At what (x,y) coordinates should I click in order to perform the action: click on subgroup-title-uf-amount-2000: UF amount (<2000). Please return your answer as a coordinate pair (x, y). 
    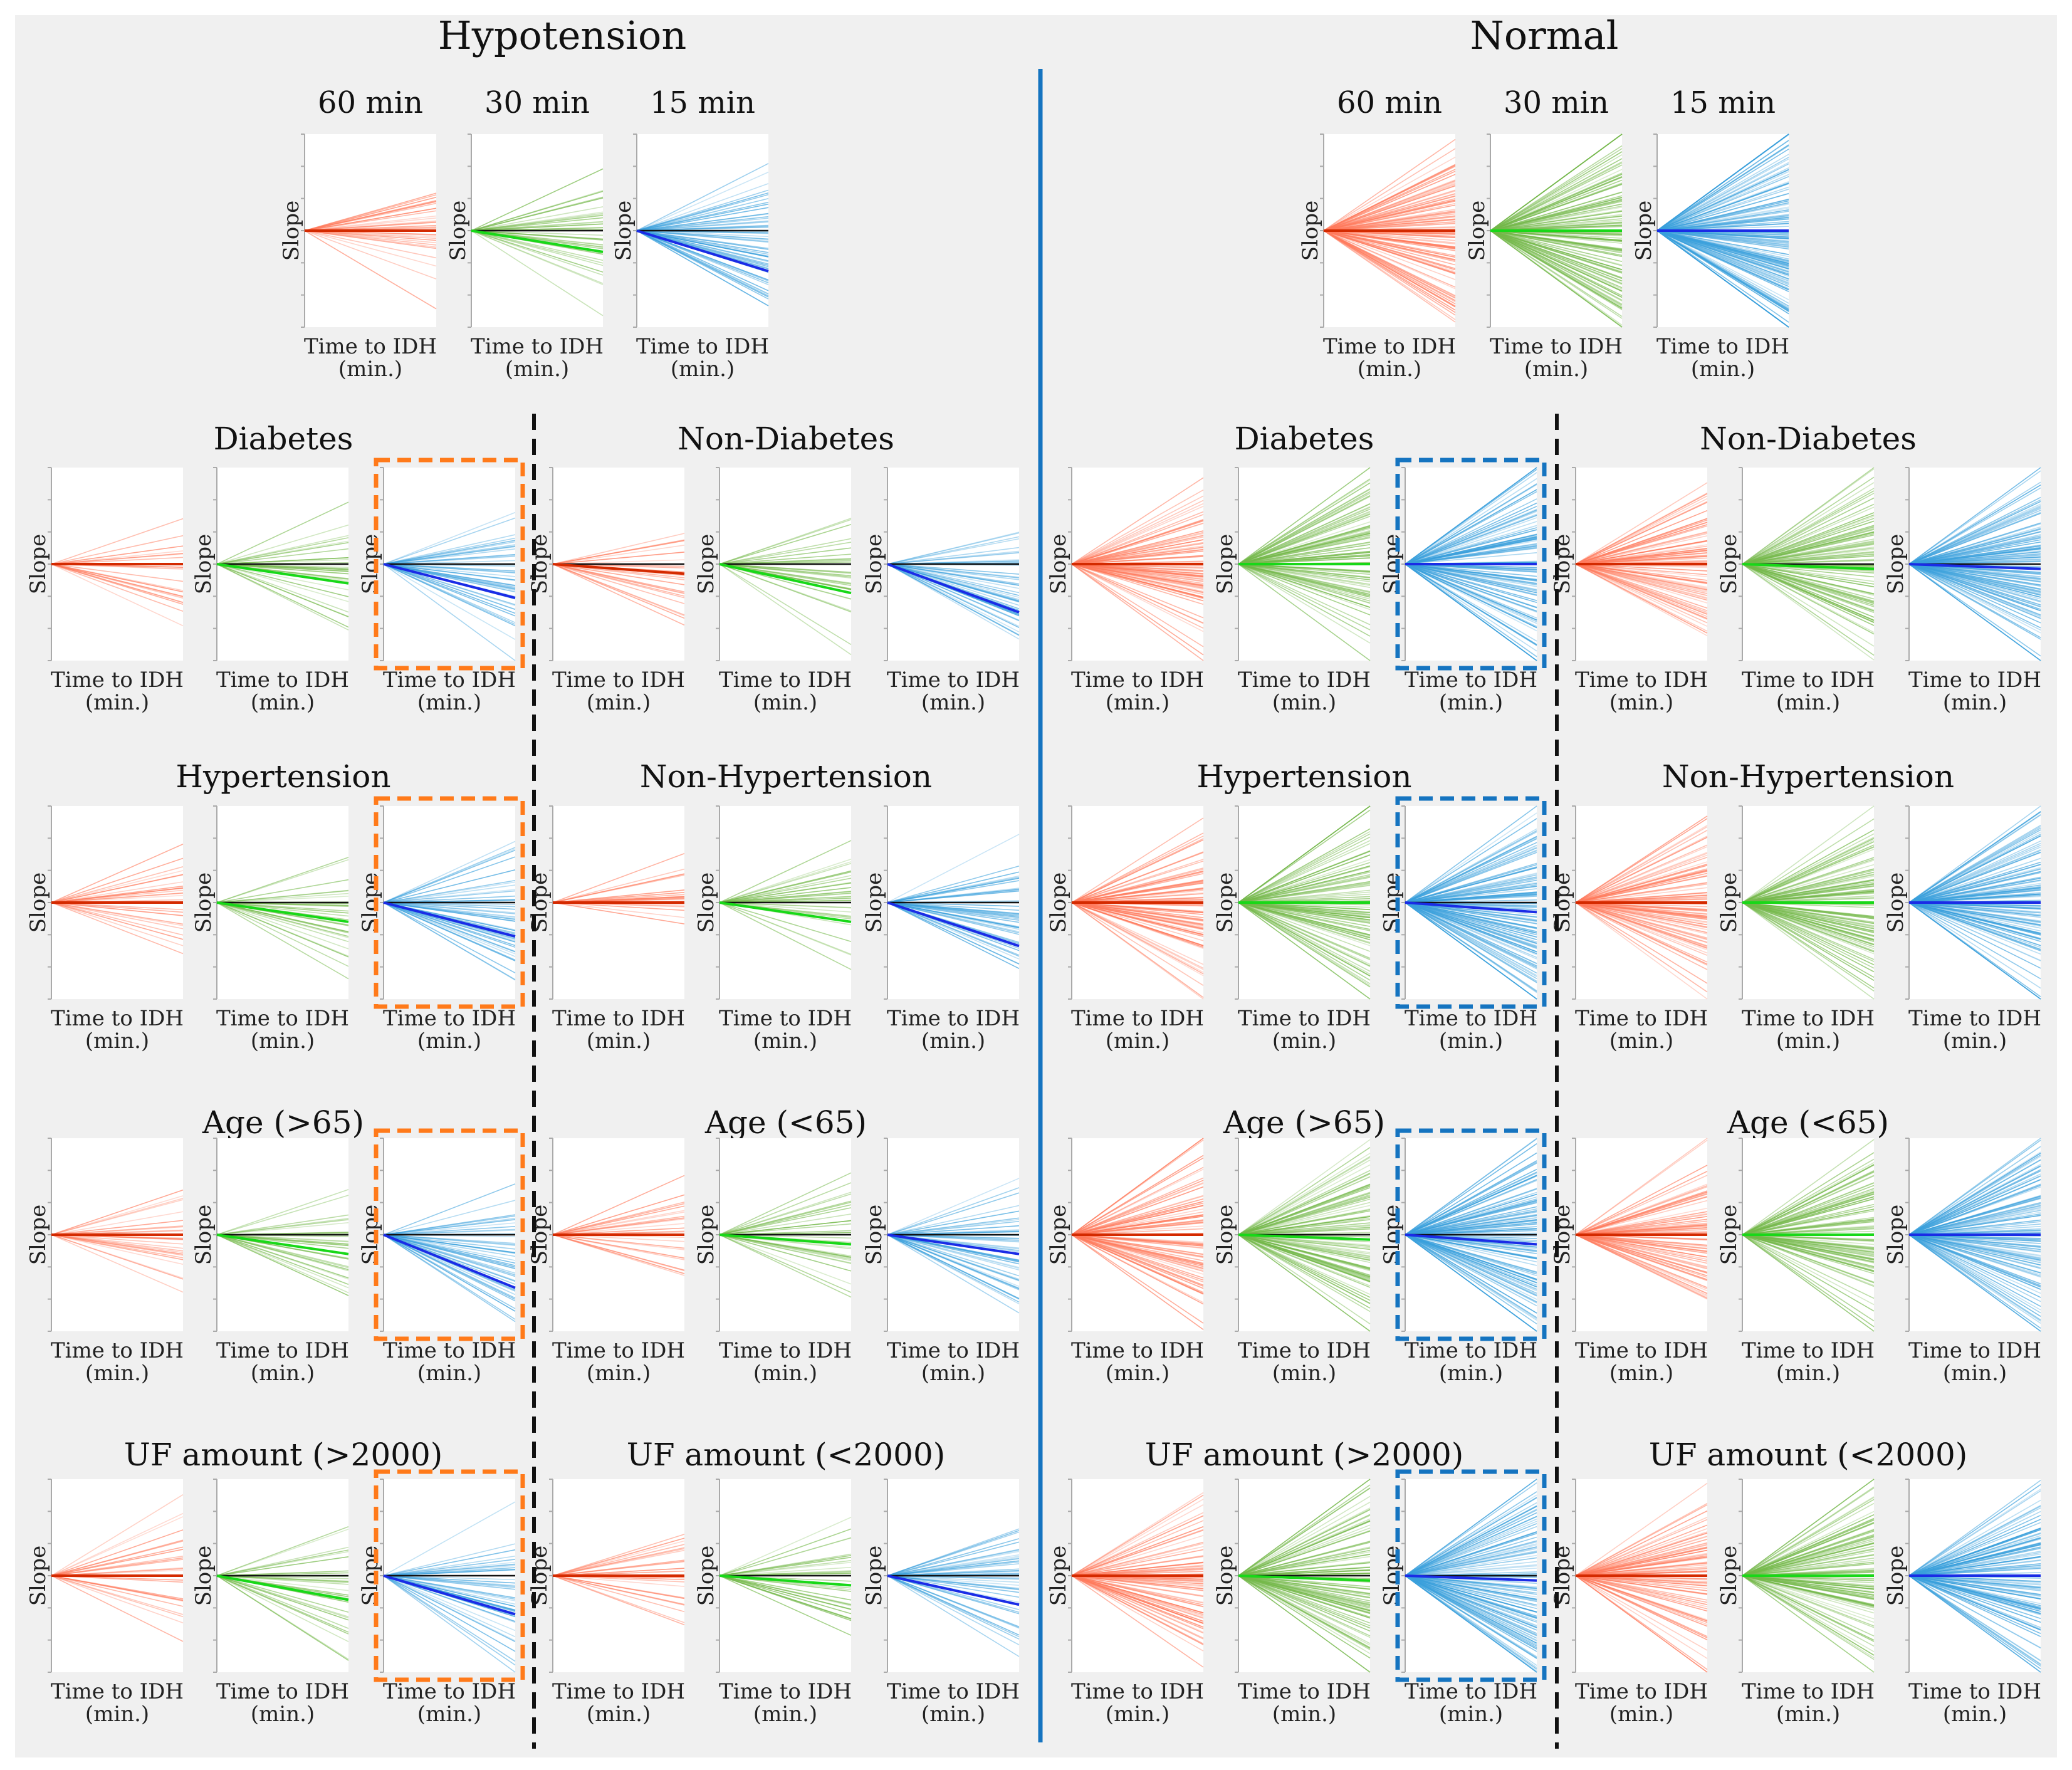
    Looking at the image, I should click on (1809, 1455).